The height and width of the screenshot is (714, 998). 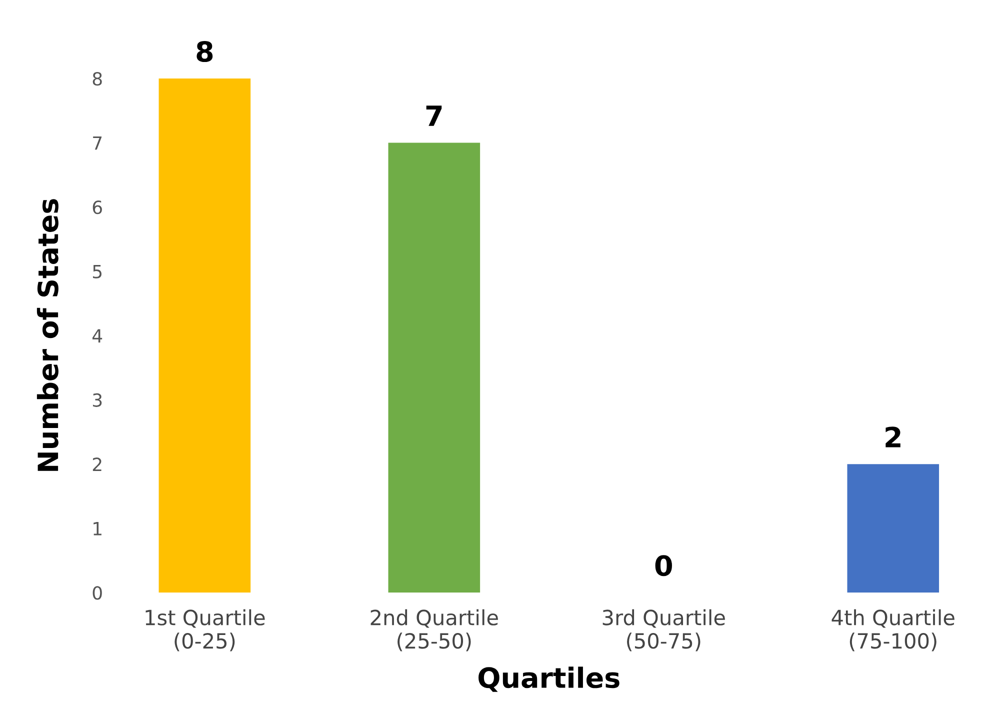 I want to click on y-tick-label: 6, so click(x=97, y=207).